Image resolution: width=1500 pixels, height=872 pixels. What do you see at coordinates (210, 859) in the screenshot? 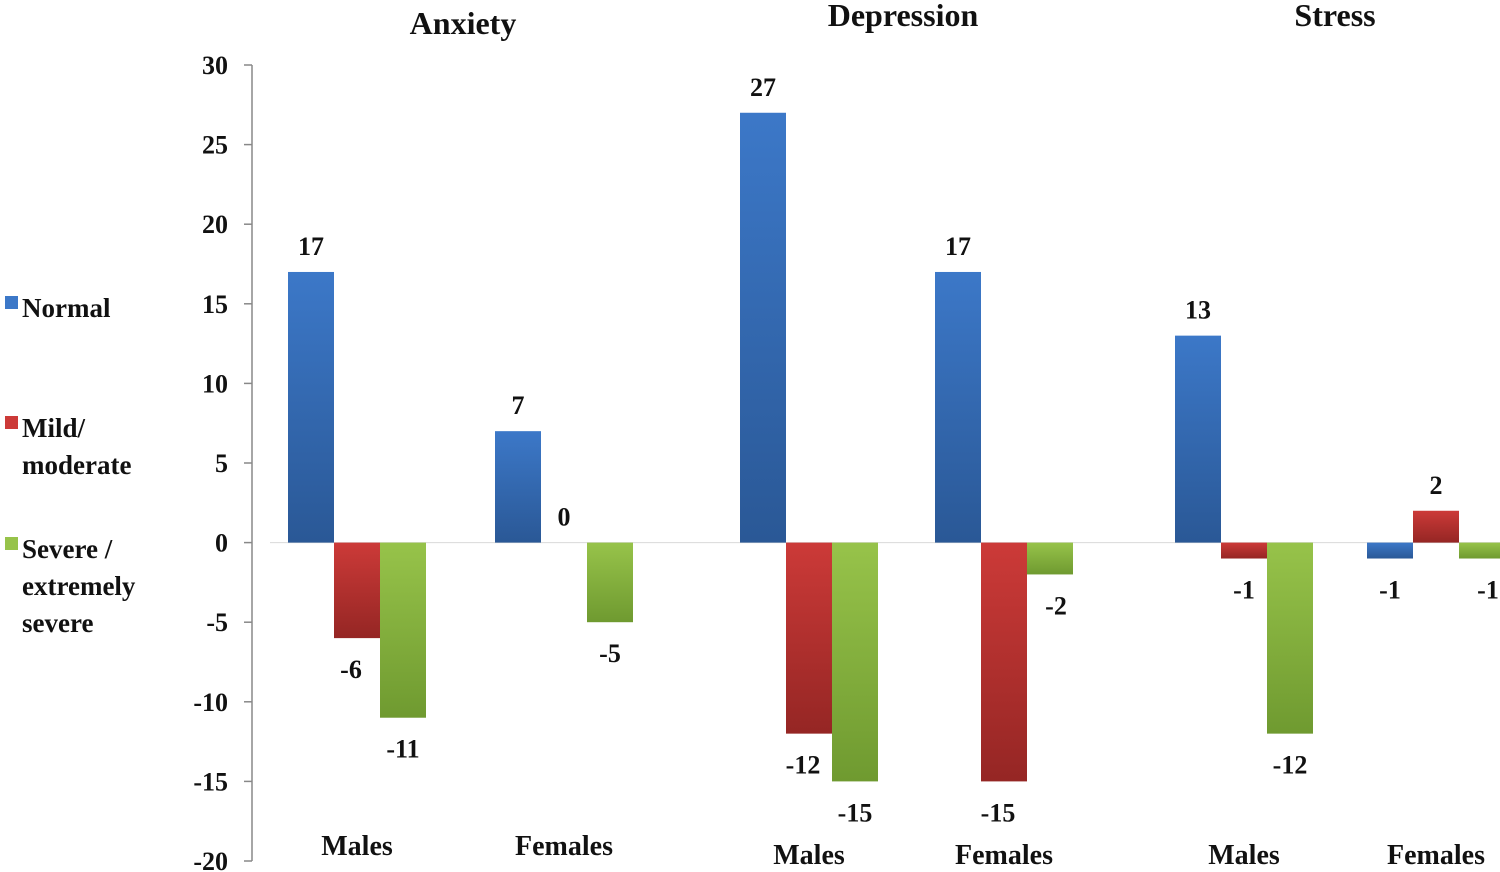
I see `y-tick-label: -20` at bounding box center [210, 859].